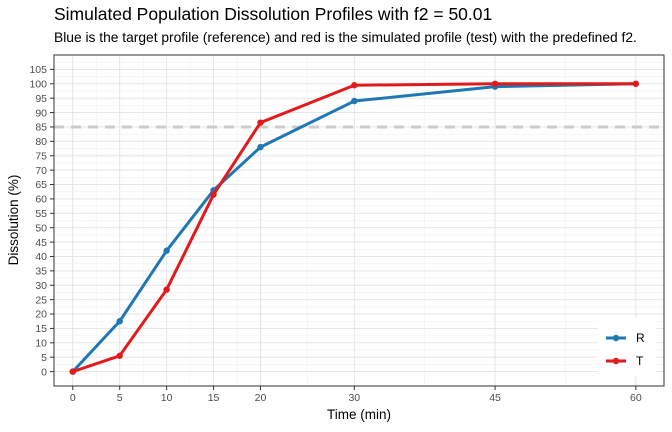 Image resolution: width=672 pixels, height=432 pixels. Describe the element at coordinates (44, 358) in the screenshot. I see `y-tick-label: 5` at that location.